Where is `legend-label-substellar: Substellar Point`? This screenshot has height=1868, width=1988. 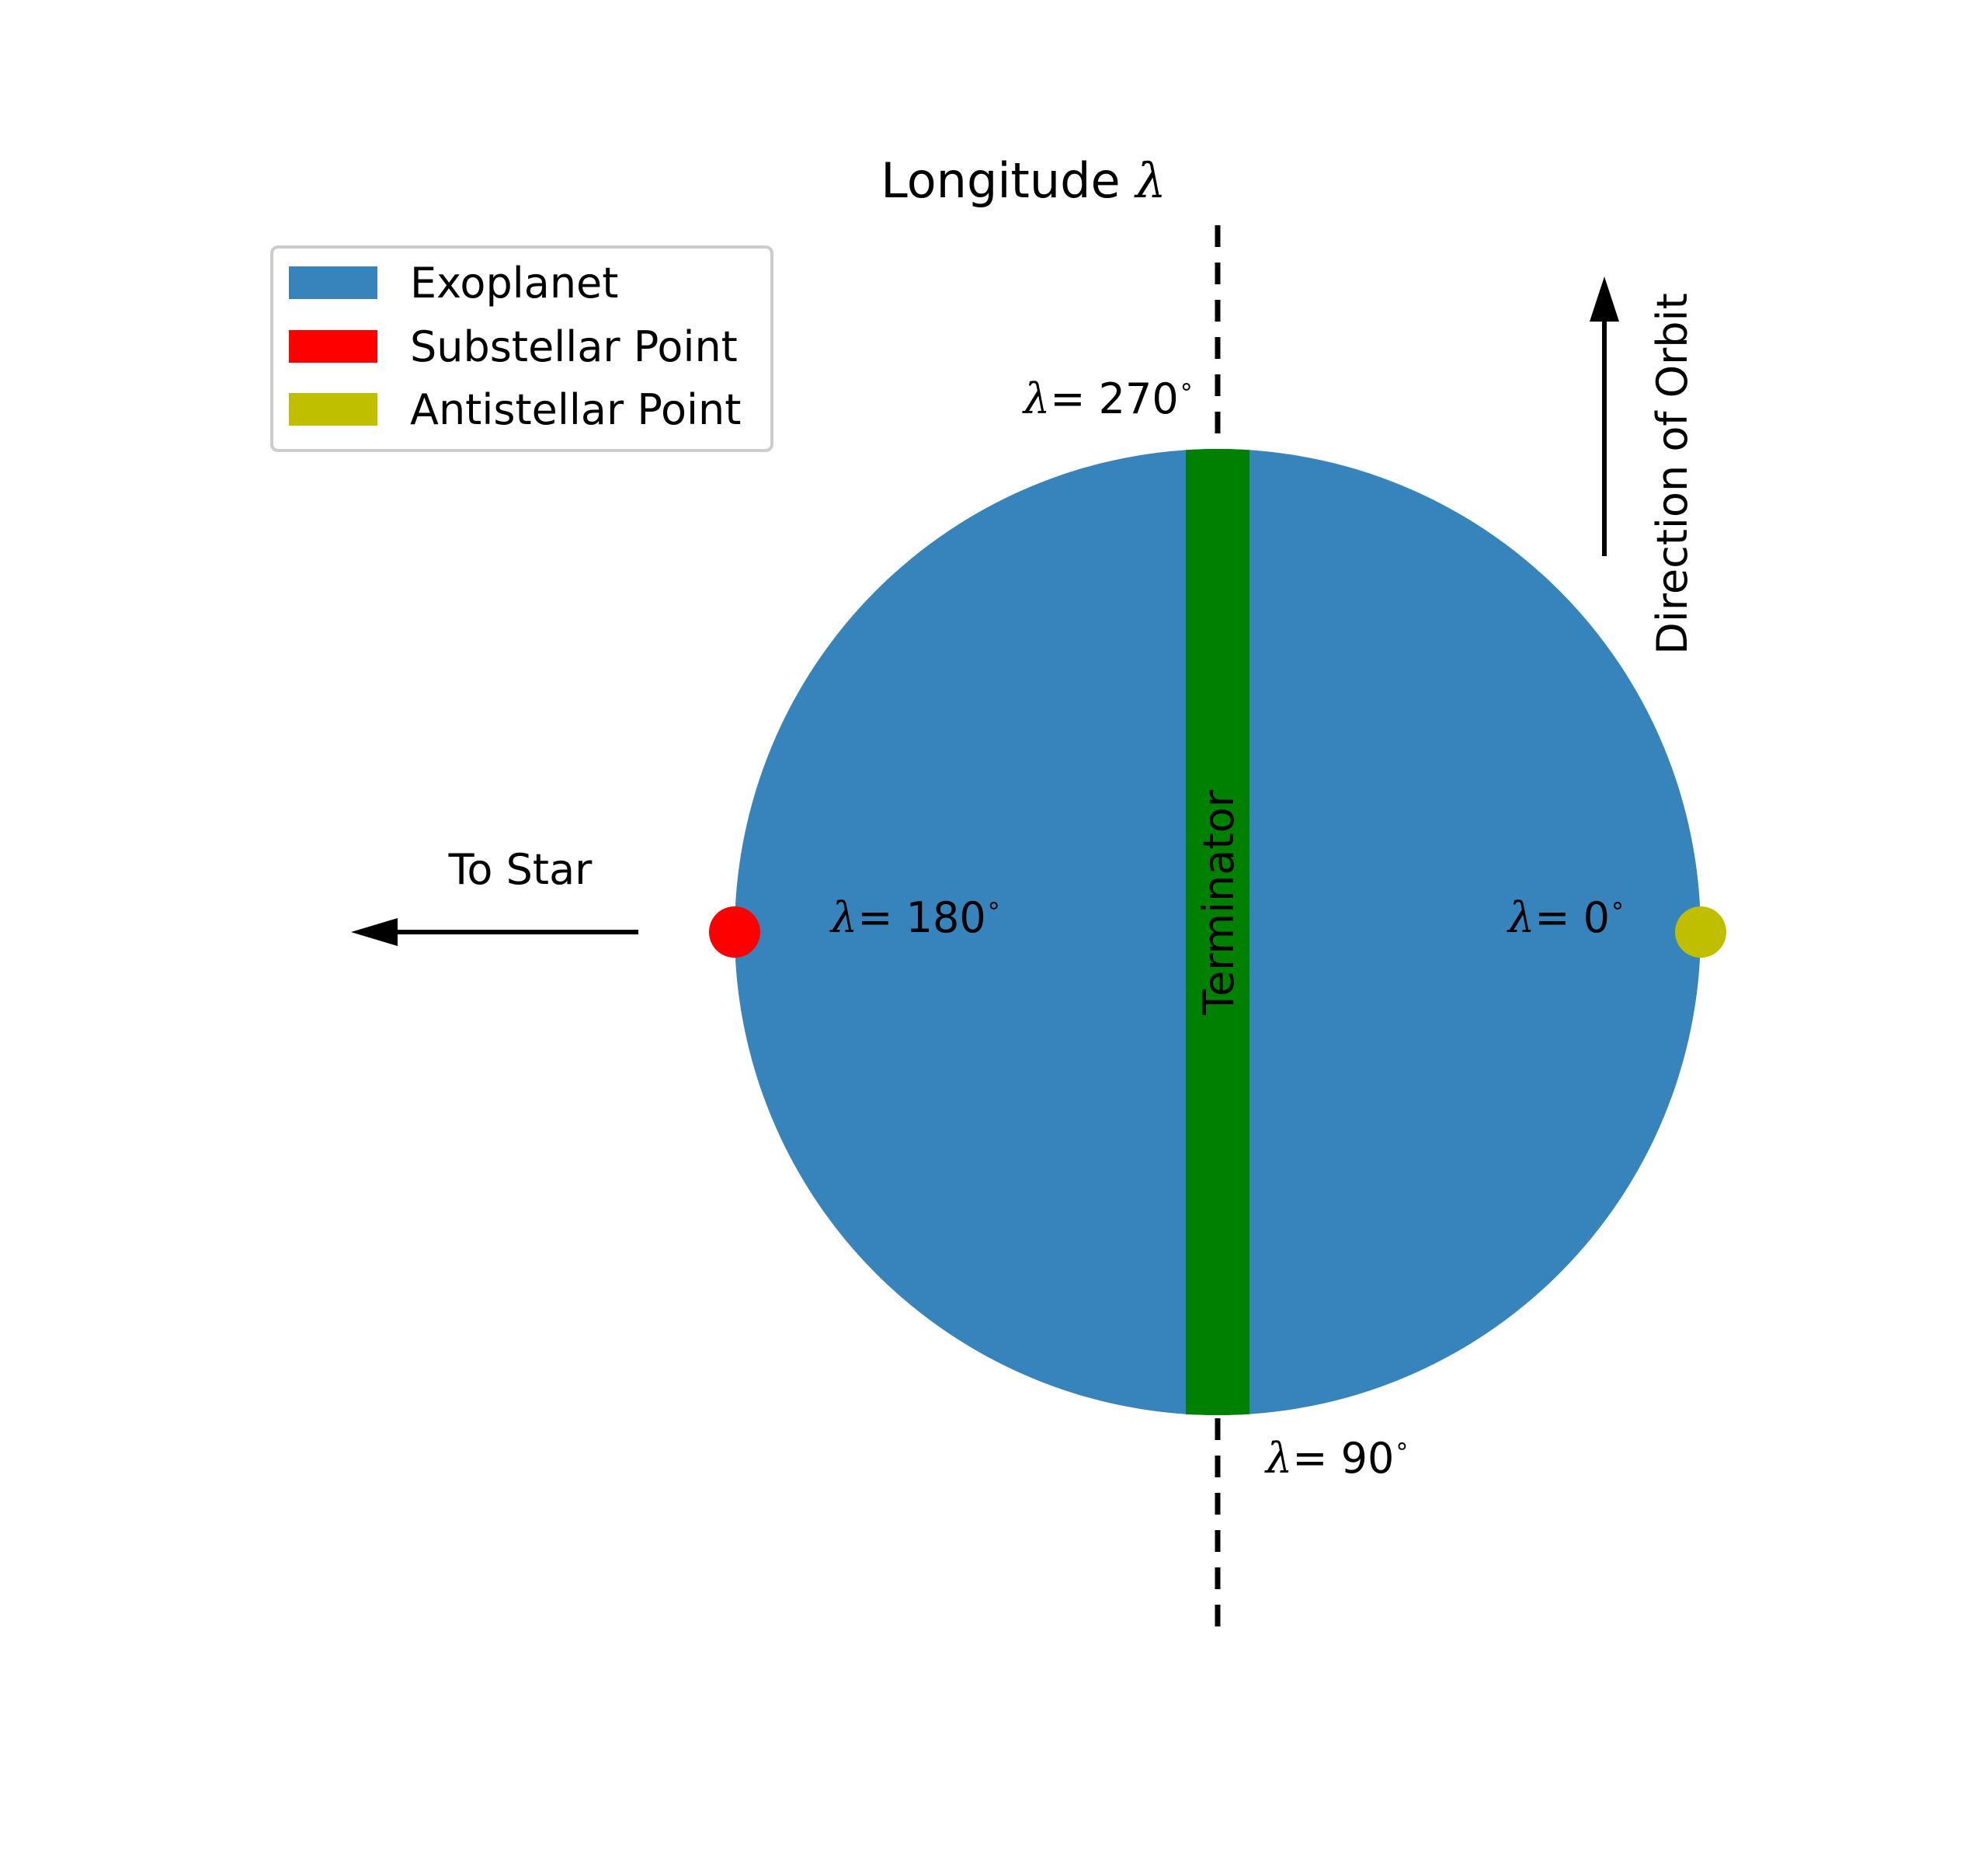
legend-label-substellar: Substellar Point is located at coordinates (574, 347).